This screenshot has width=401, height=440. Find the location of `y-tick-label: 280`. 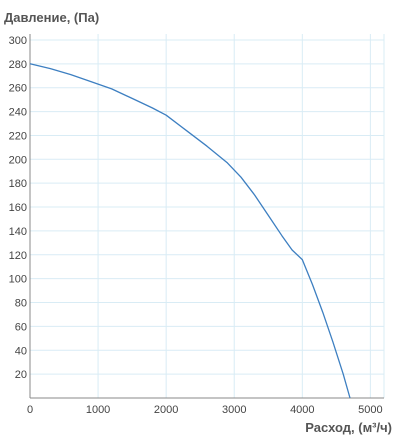

y-tick-label: 280 is located at coordinates (18, 65).